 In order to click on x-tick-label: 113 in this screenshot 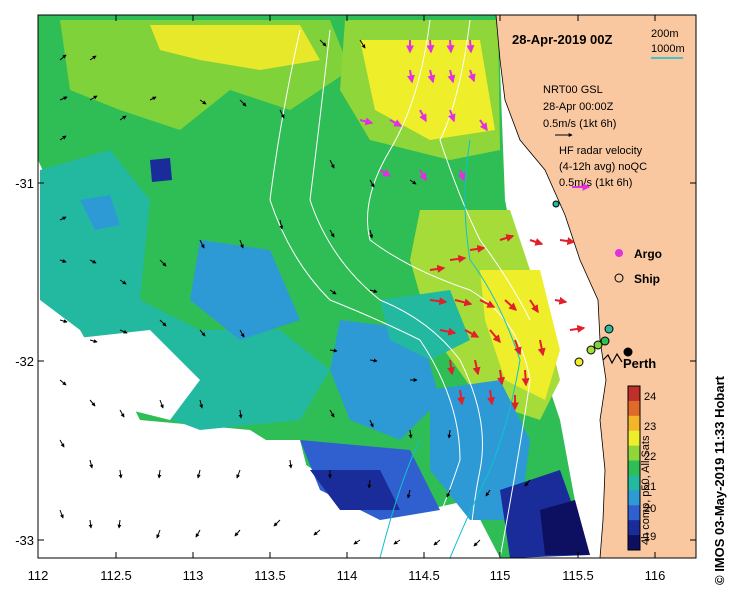, I will do `click(193, 575)`.